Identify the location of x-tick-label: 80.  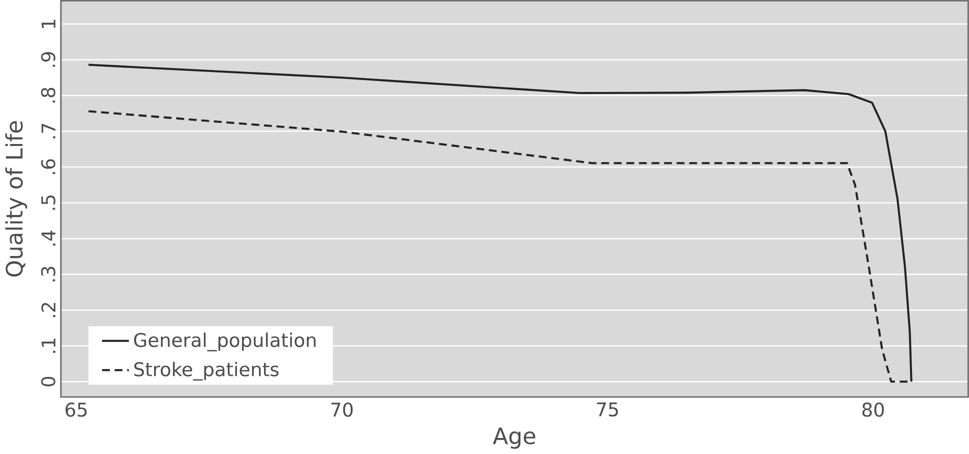
(873, 409).